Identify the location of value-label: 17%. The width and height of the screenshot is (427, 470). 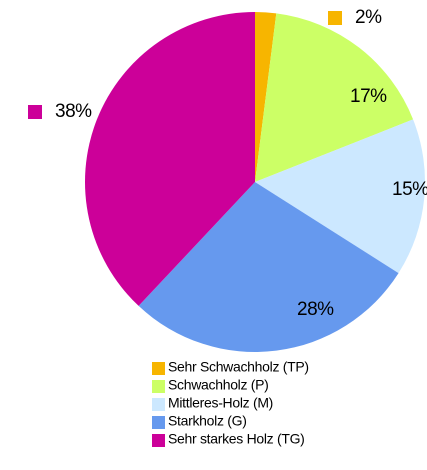
(368, 96).